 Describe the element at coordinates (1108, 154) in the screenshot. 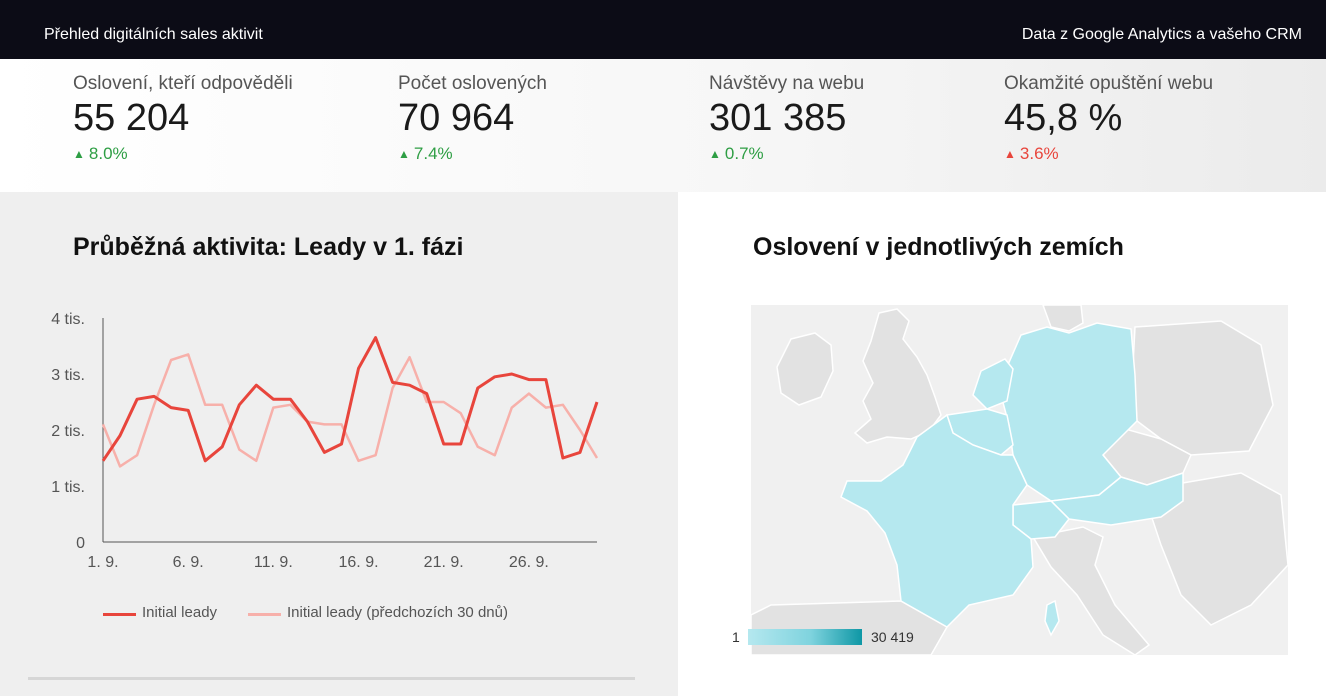

I see `kpi-delta: ▲ 3.6%` at that location.